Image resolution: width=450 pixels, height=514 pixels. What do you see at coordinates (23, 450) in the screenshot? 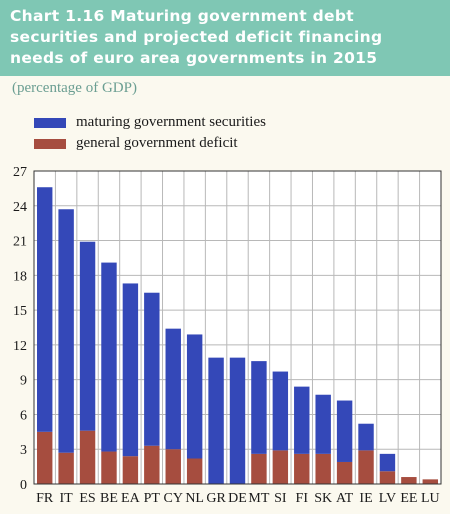
I see `y-tick-label: 3` at bounding box center [23, 450].